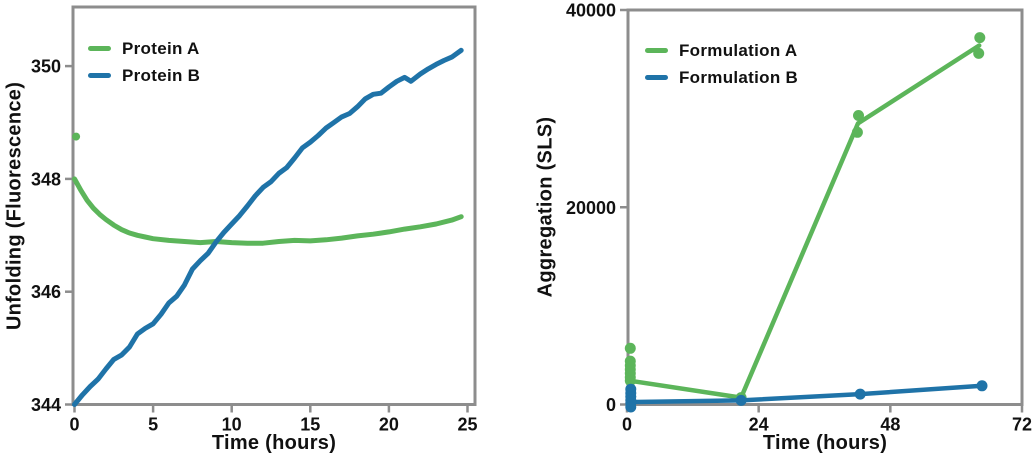 The width and height of the screenshot is (1033, 461). I want to click on x-tick-label: 10, so click(232, 425).